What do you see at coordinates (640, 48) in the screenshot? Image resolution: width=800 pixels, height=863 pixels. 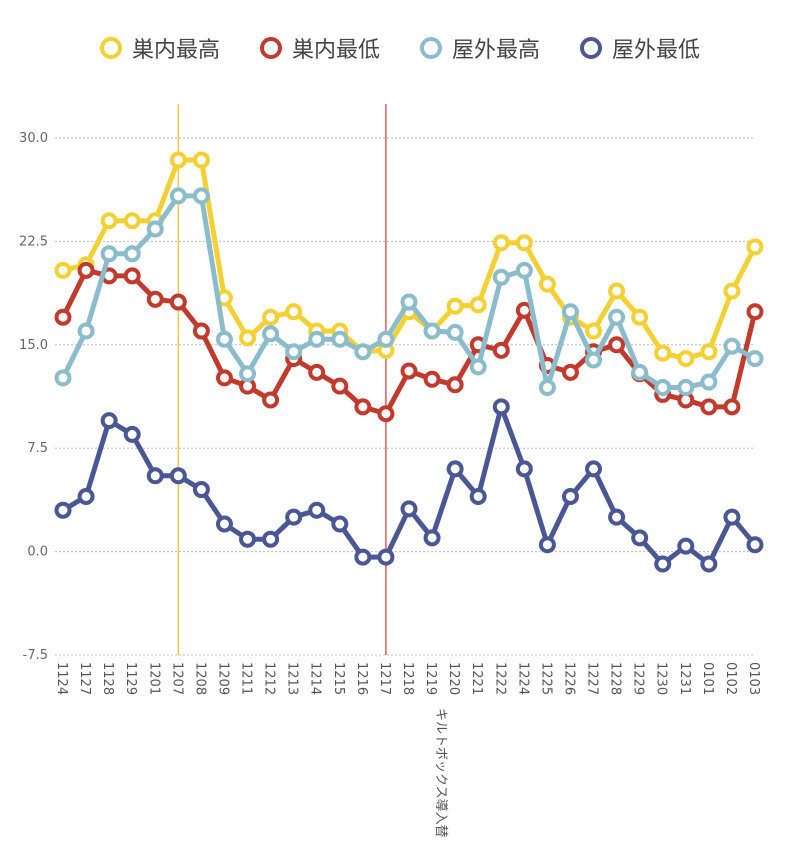 I see `legend-item-outdoor-min: 屋外最低` at bounding box center [640, 48].